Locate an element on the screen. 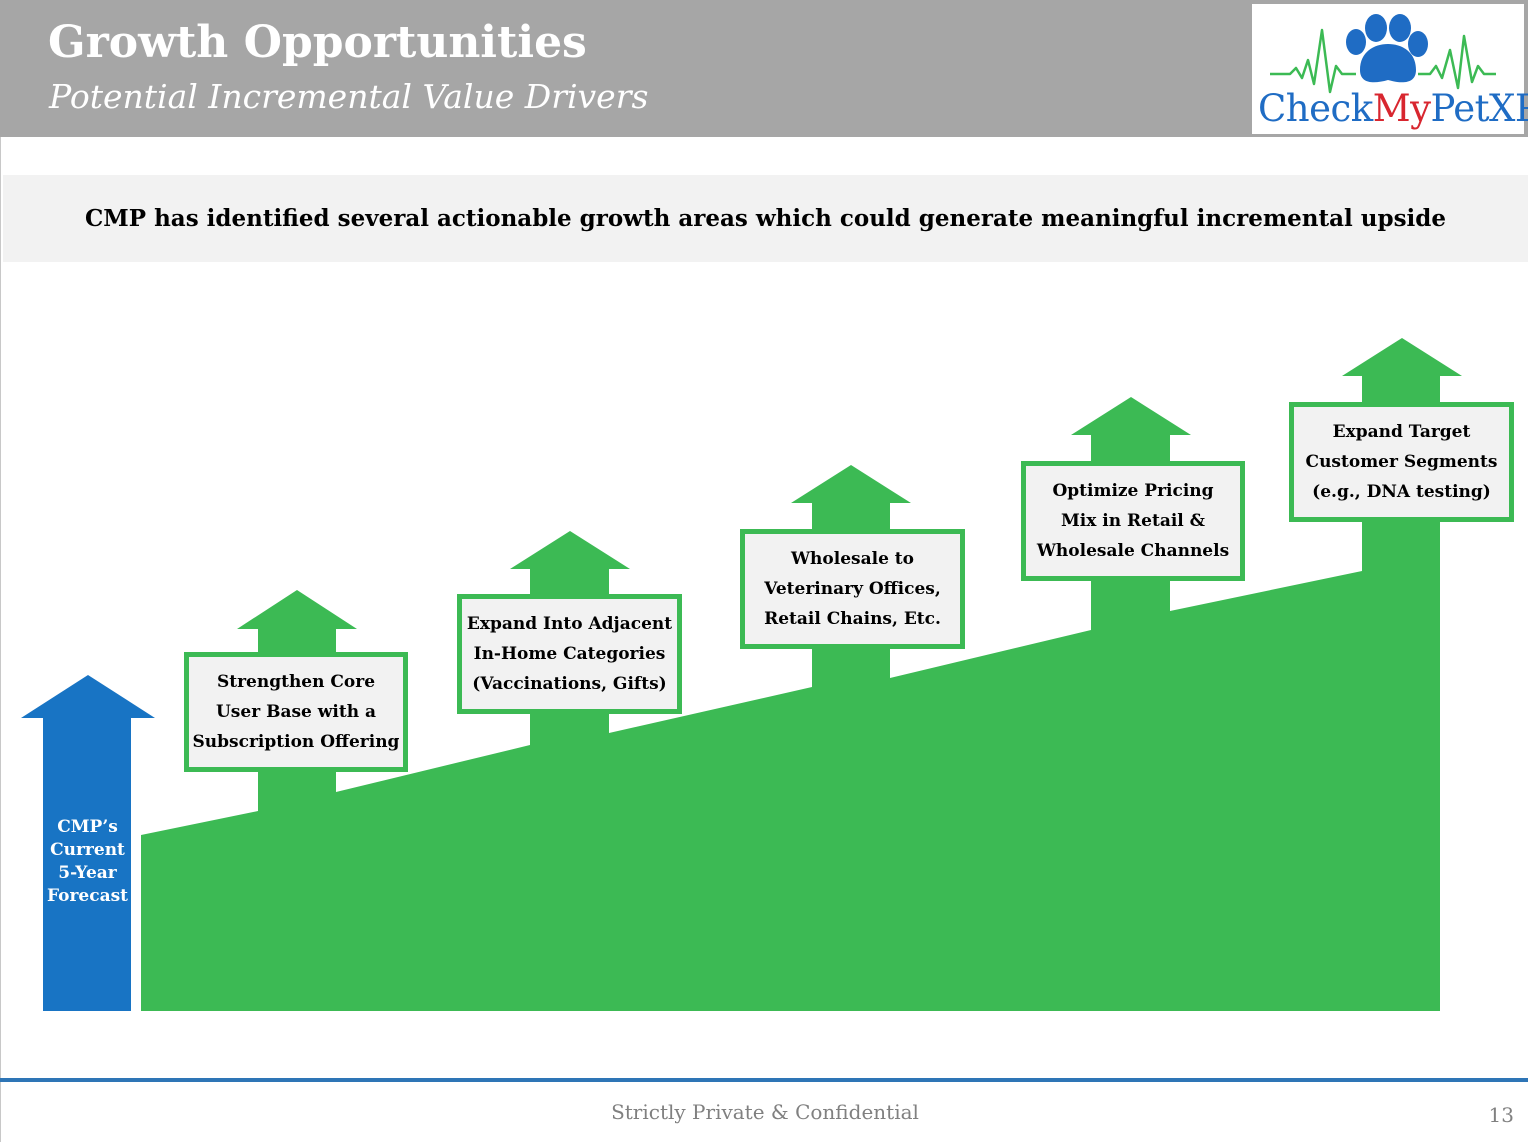 This screenshot has width=1528, height=1142. page-title: Growth Opportunities is located at coordinates (317, 42).